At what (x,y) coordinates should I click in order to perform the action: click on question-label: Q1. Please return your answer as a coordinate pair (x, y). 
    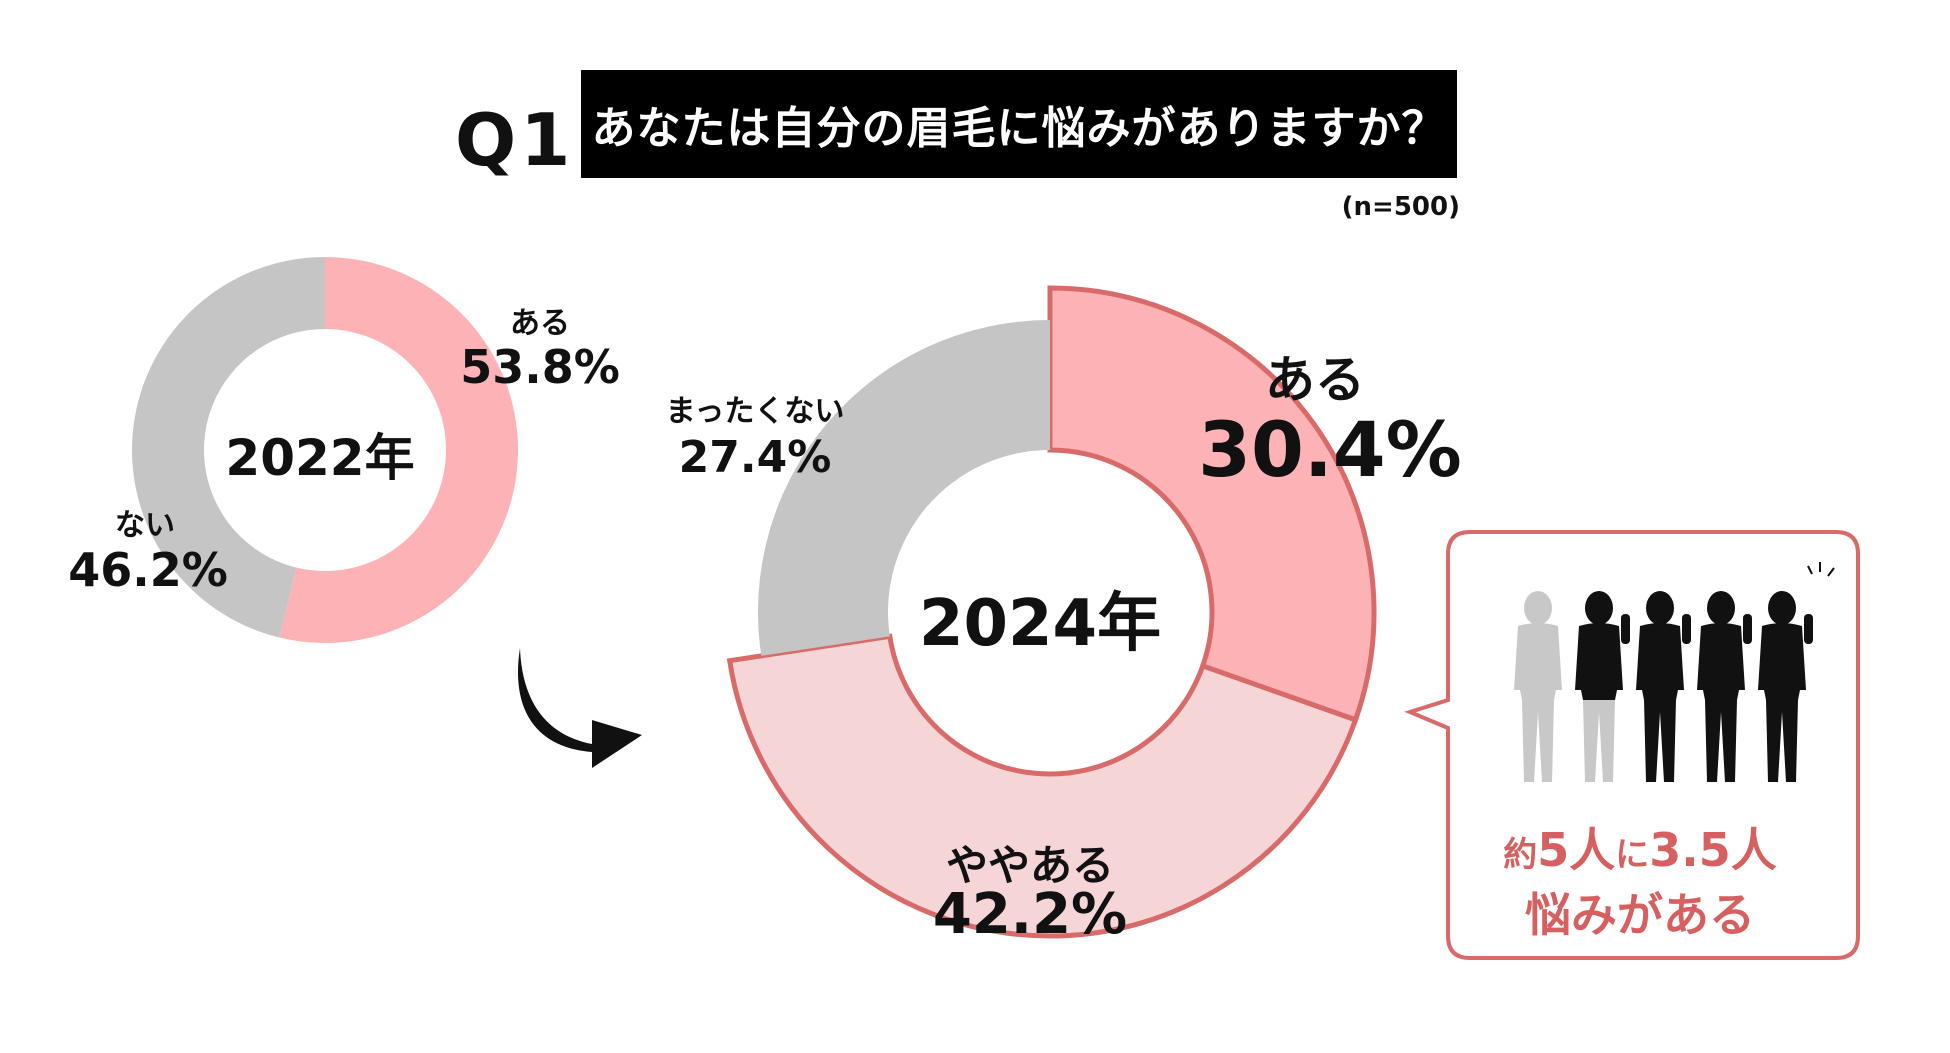
    Looking at the image, I should click on (515, 140).